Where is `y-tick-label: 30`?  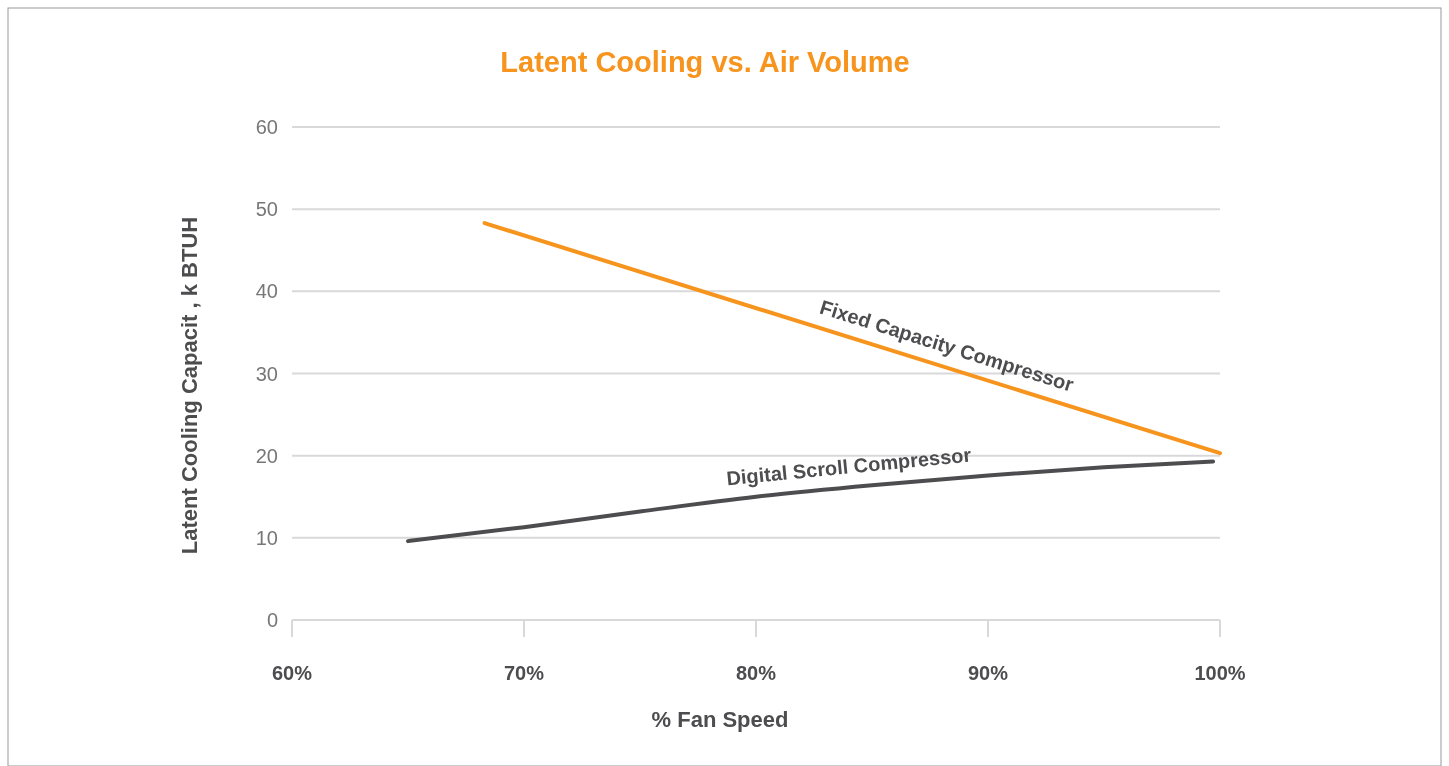 y-tick-label: 30 is located at coordinates (266, 373).